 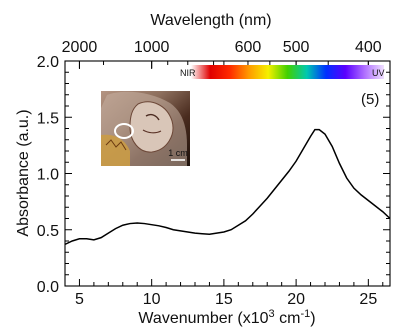 I want to click on nir-label: NIR, so click(x=188, y=73).